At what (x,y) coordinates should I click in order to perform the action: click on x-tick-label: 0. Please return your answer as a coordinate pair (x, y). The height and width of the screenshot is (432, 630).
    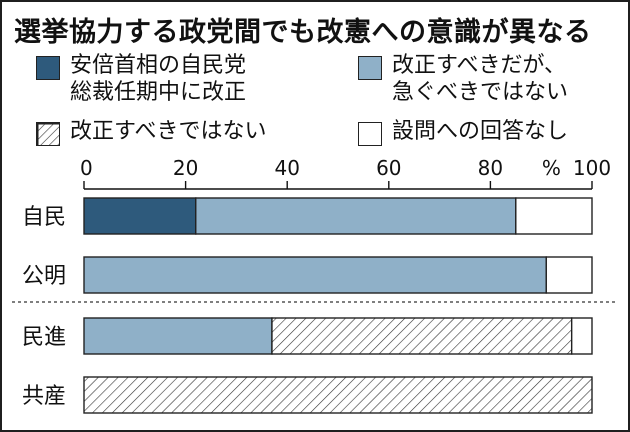
    Looking at the image, I should click on (86, 168).